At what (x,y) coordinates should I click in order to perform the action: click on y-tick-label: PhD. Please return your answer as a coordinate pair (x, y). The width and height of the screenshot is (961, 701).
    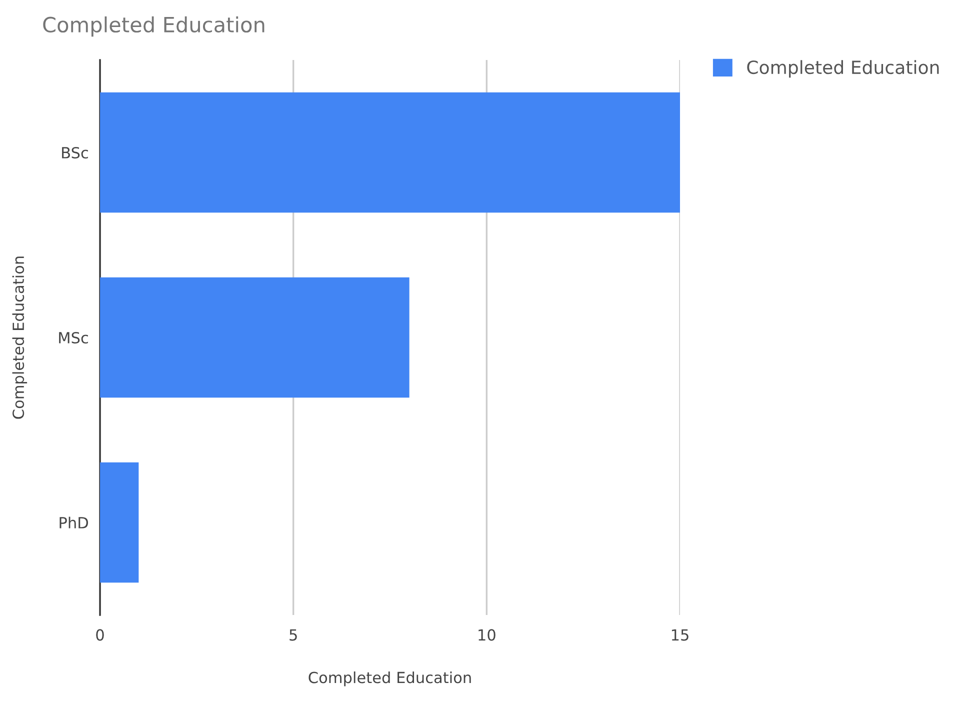
    Looking at the image, I should click on (74, 522).